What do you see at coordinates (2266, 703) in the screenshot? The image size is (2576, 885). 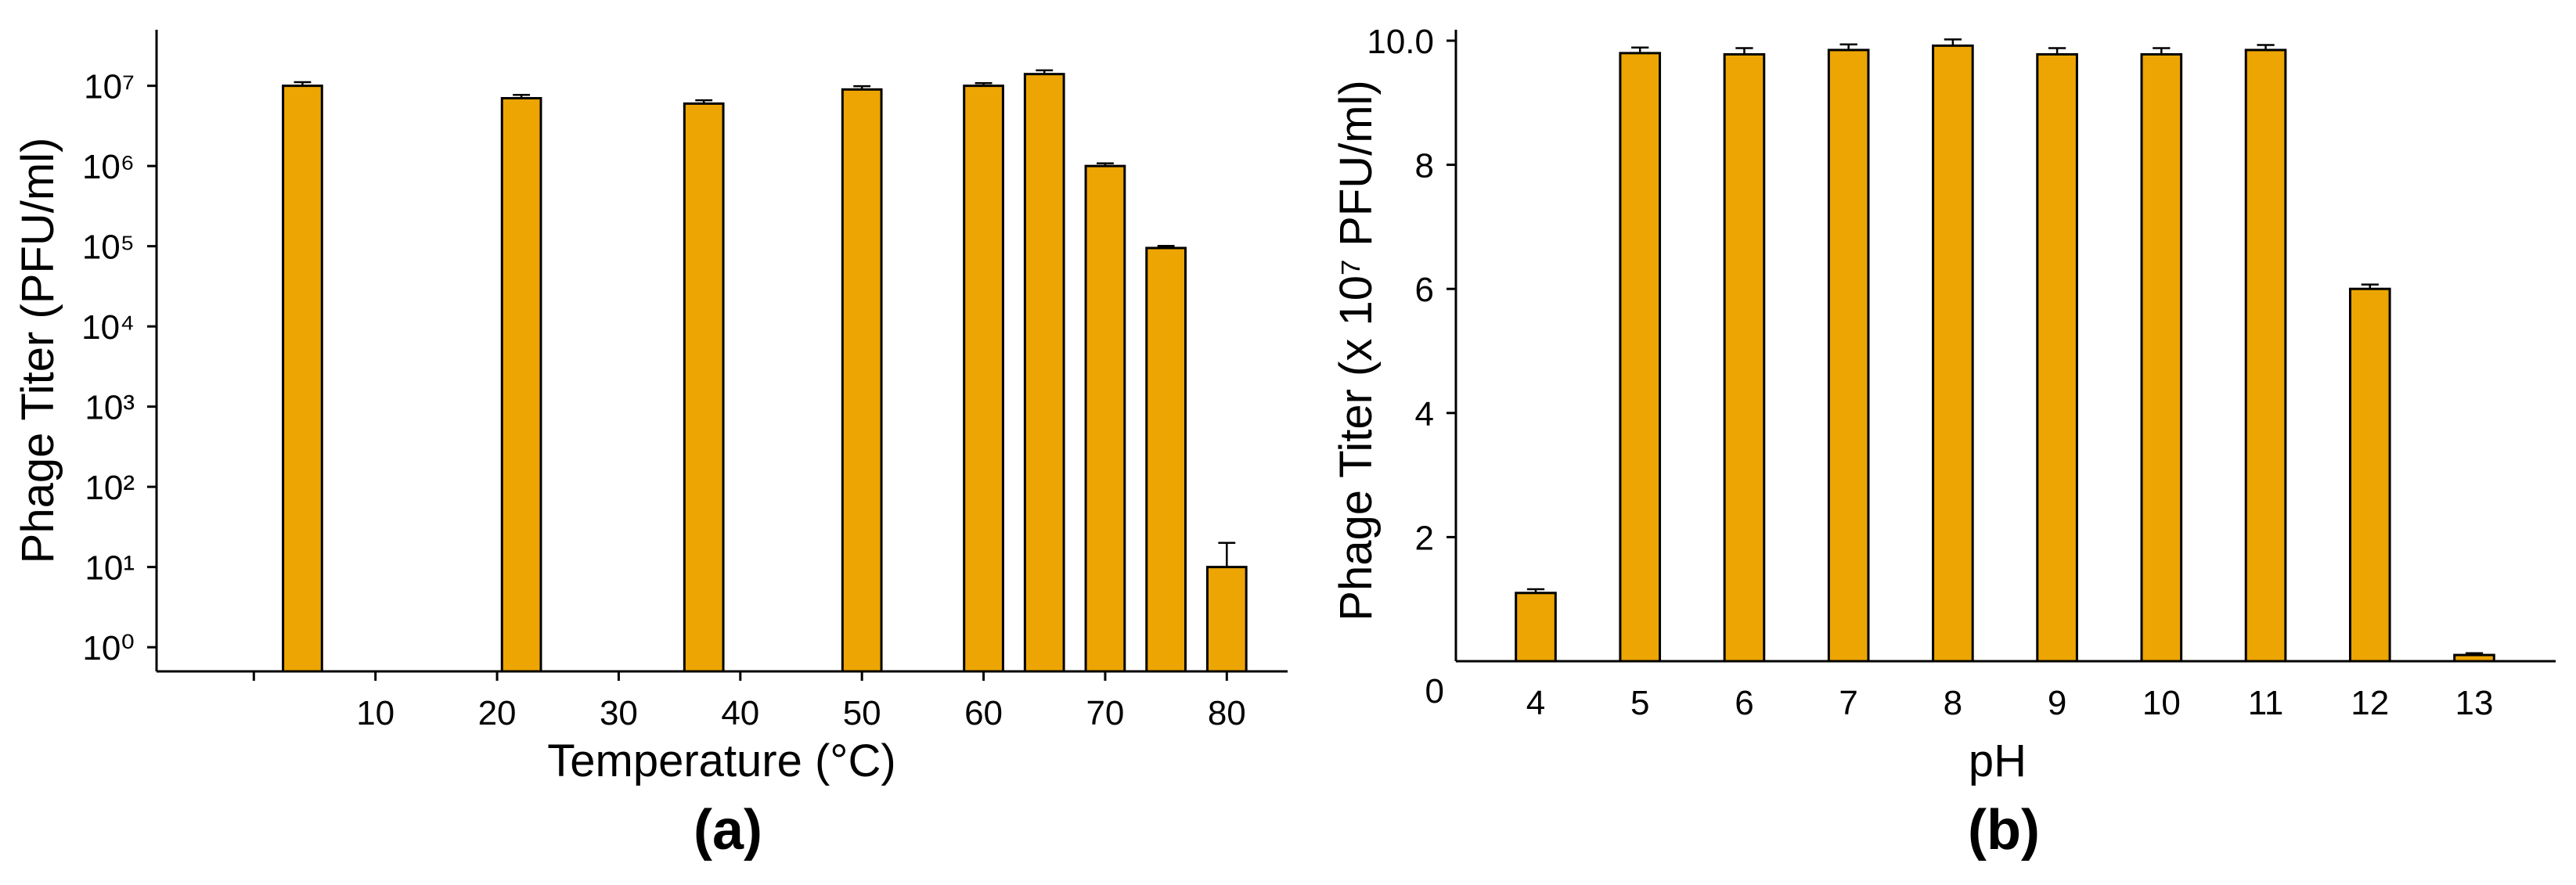 I see `ph-x-tick-label: 11` at bounding box center [2266, 703].